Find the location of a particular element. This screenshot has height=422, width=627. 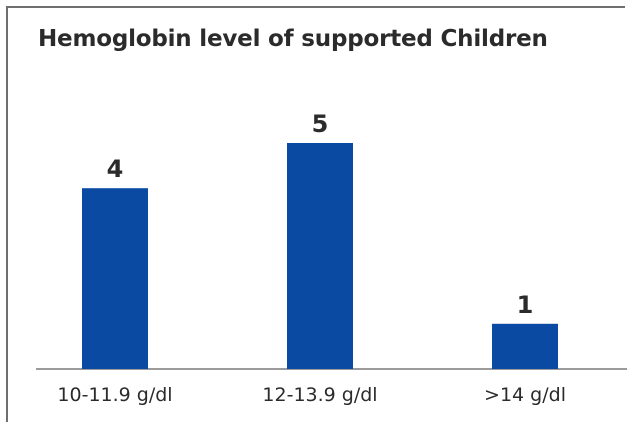

x-tick-labels: 10-11.9 g/dl 12-13.9 g/dl >14 g/dl is located at coordinates (311, 395).